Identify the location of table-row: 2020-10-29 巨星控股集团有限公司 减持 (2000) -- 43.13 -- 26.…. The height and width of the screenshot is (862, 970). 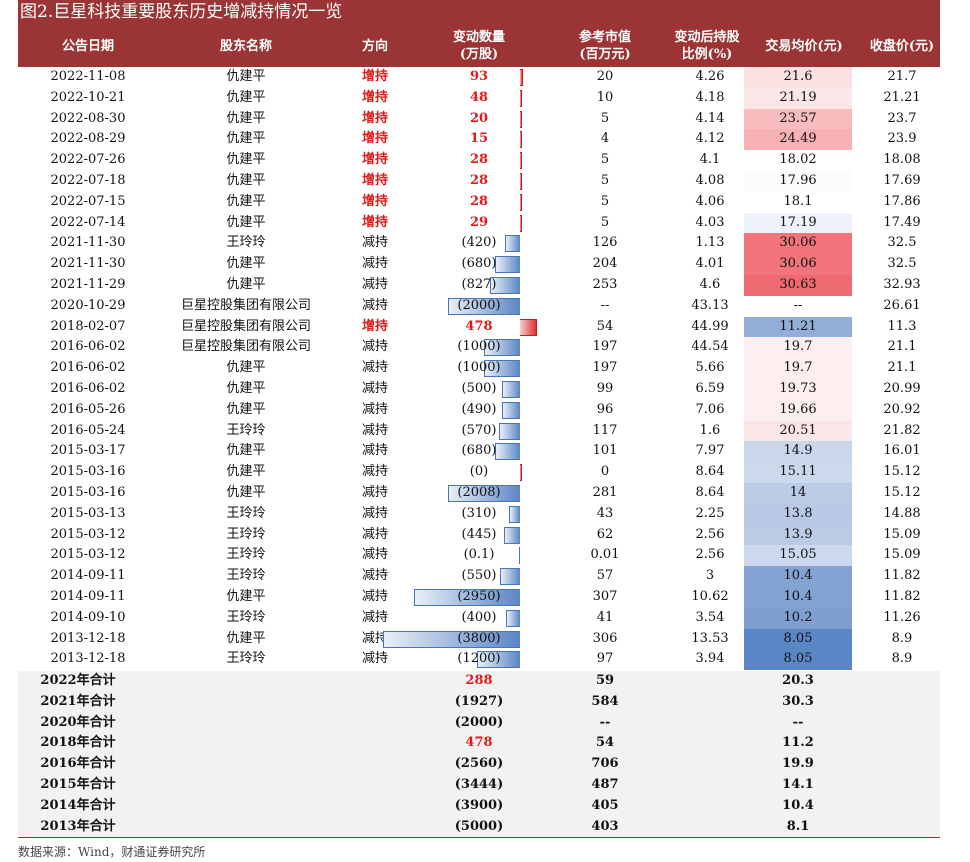
(479, 306).